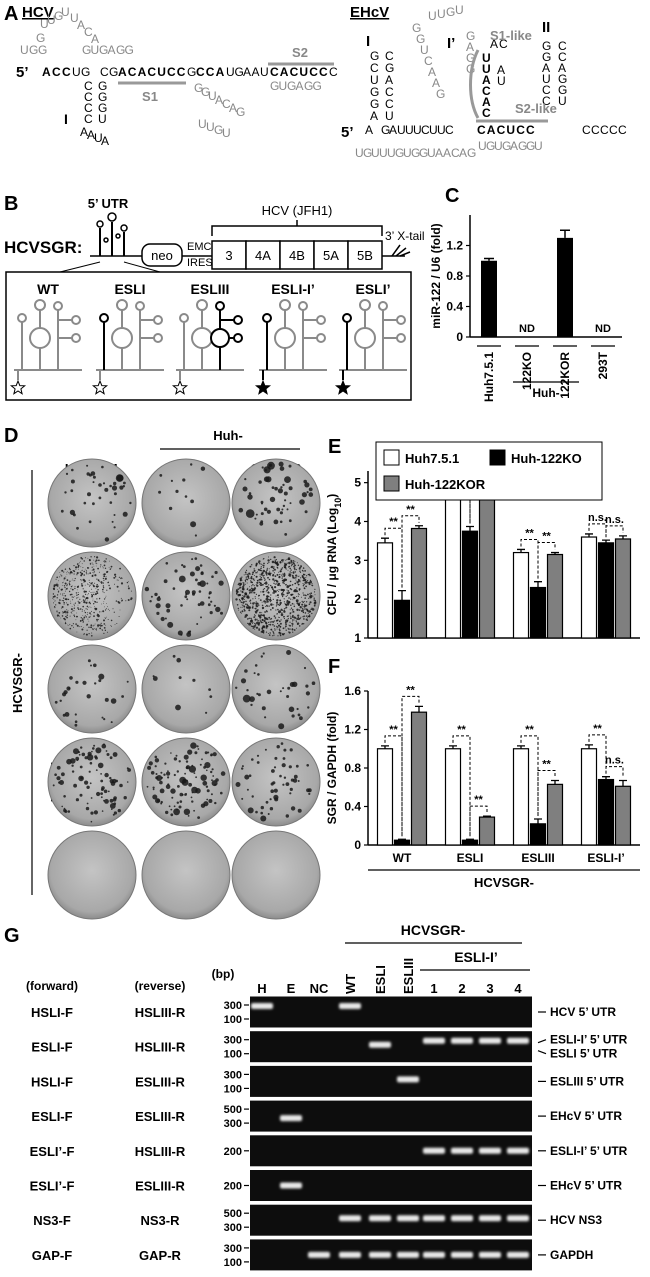 The image size is (650, 1277). I want to click on sequence: C, so click(333, 72).